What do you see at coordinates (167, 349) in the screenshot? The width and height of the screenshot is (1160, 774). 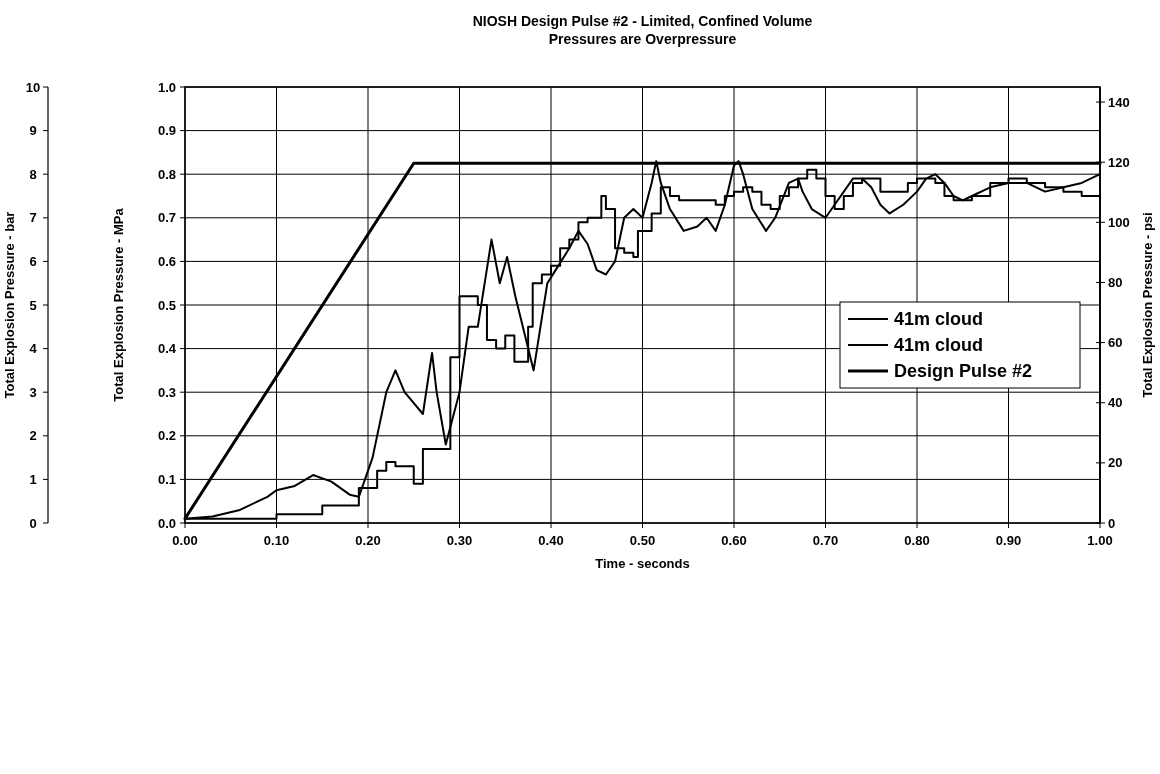 I see `y-tick-label: 0.4` at bounding box center [167, 349].